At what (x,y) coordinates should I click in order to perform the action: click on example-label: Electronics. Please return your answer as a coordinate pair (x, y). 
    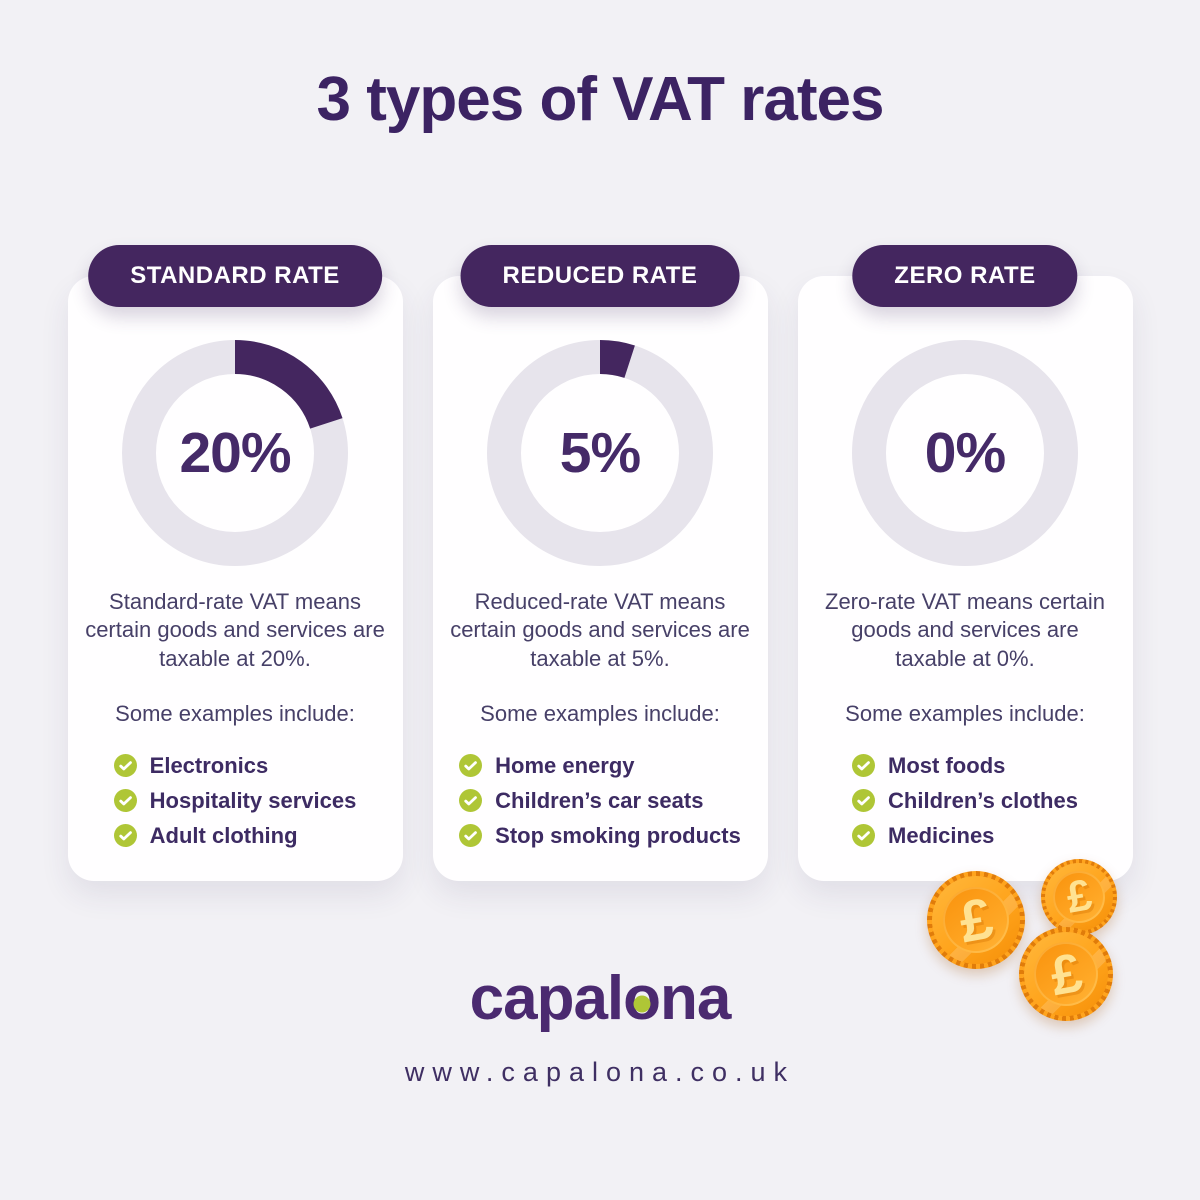
    Looking at the image, I should click on (209, 765).